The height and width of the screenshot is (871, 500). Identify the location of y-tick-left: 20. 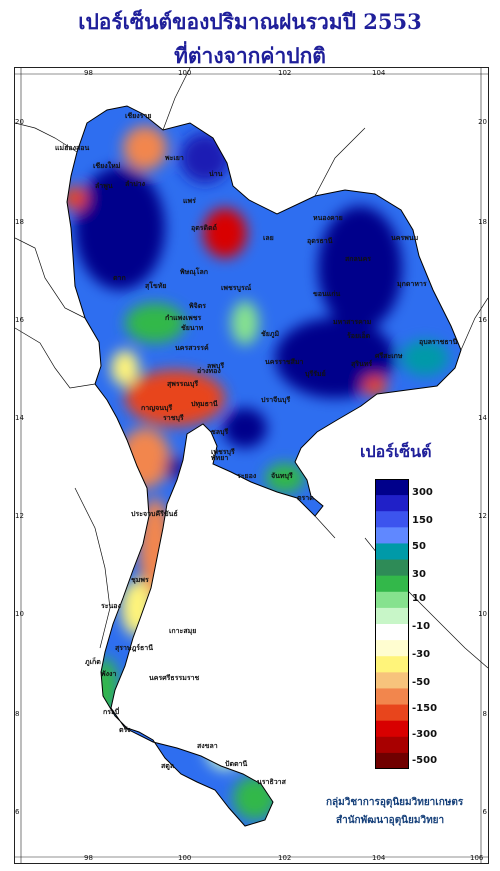
(19, 122).